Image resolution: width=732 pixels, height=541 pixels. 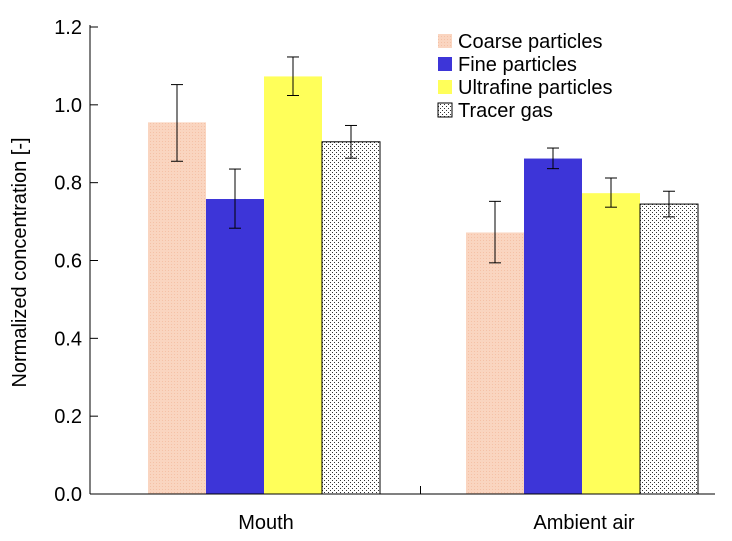 What do you see at coordinates (68, 28) in the screenshot?
I see `y-tick-label: 1.2` at bounding box center [68, 28].